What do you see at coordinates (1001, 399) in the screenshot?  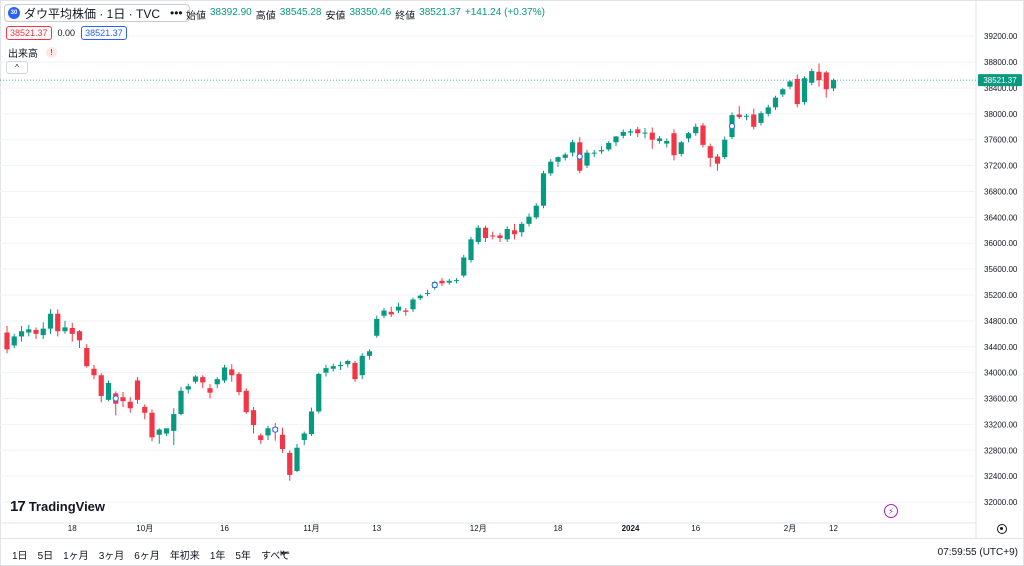 I see `y-tick-label: 33600.00` at bounding box center [1001, 399].